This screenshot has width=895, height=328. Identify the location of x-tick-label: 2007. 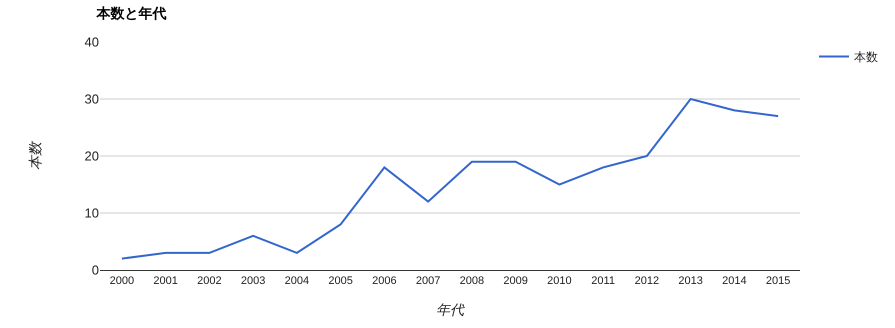
(428, 281).